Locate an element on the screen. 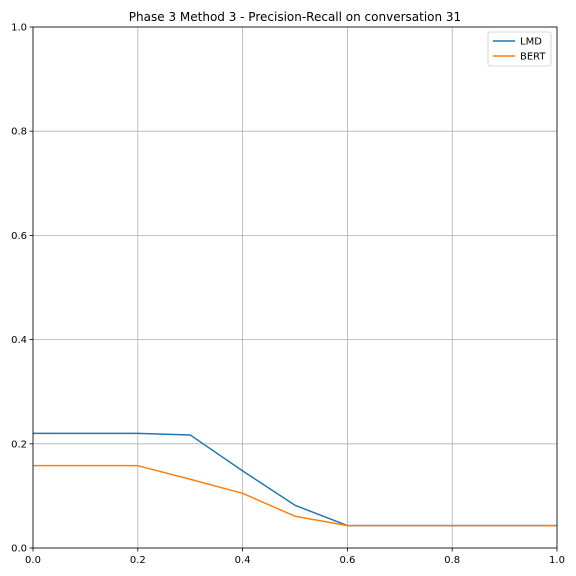  x-tick-label: 0.6 is located at coordinates (347, 560).